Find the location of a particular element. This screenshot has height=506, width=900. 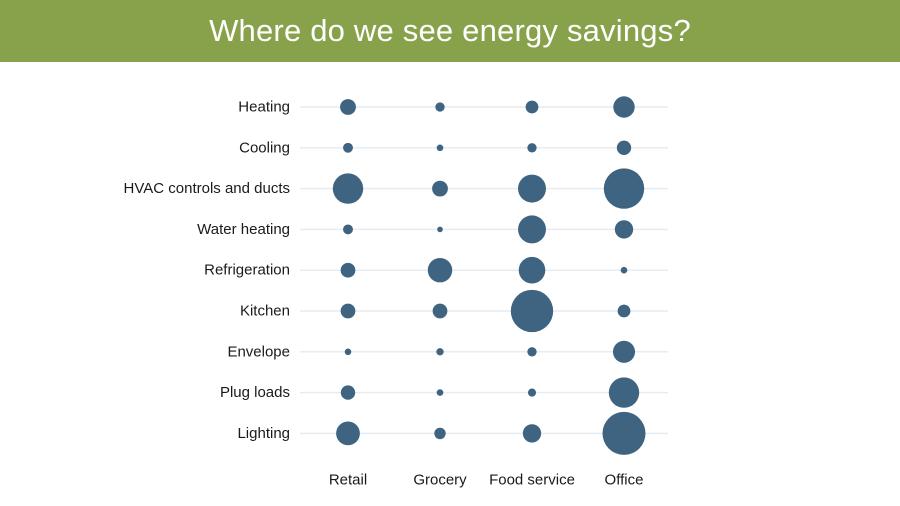

bubble-envelope-food-service is located at coordinates (532, 352).